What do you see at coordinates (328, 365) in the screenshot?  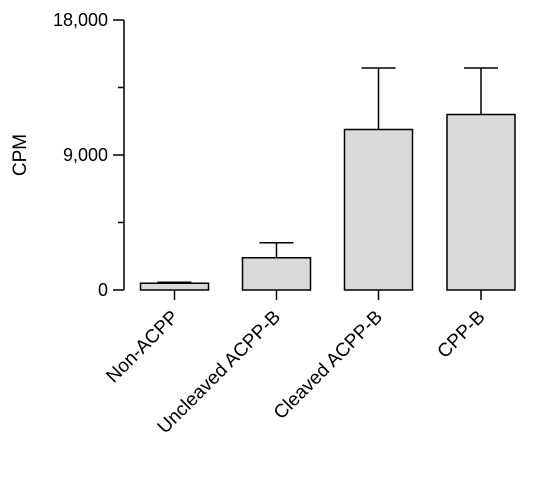 I see `x-tick-label: Cleaved ACPP-B` at bounding box center [328, 365].